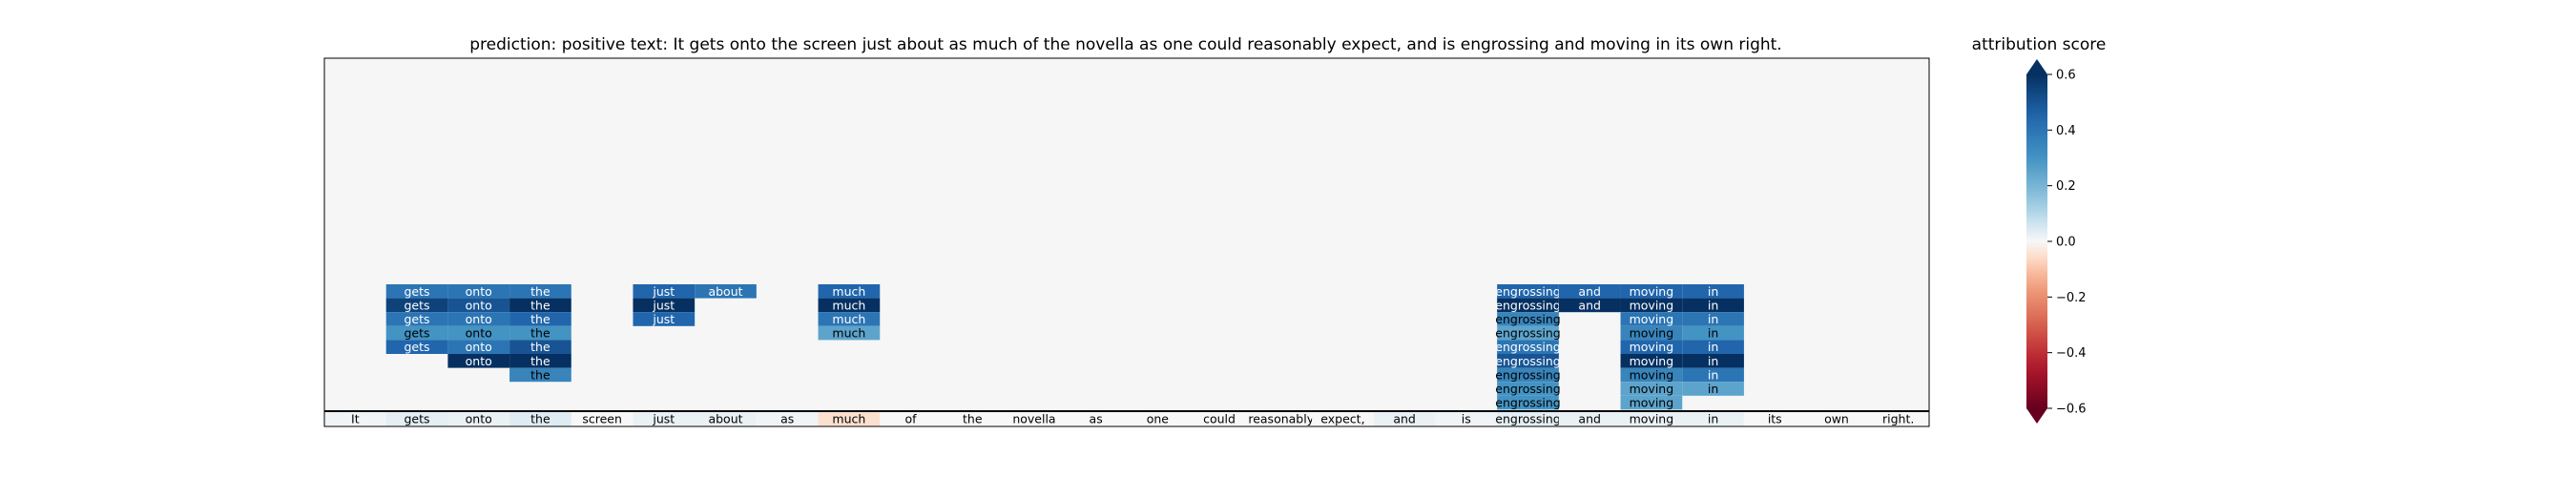  Describe the element at coordinates (725, 292) in the screenshot. I see `heatmap-cell-label: about` at that location.